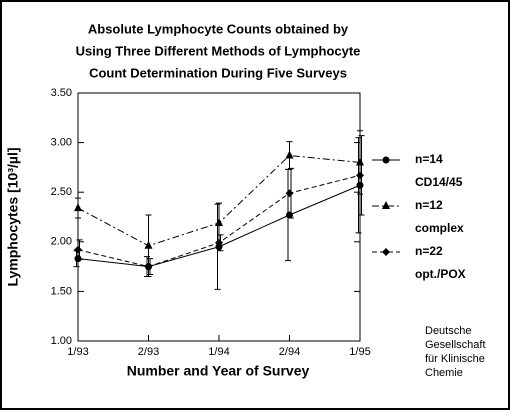  I want to click on y-tick-label: 2.50, so click(61, 192).